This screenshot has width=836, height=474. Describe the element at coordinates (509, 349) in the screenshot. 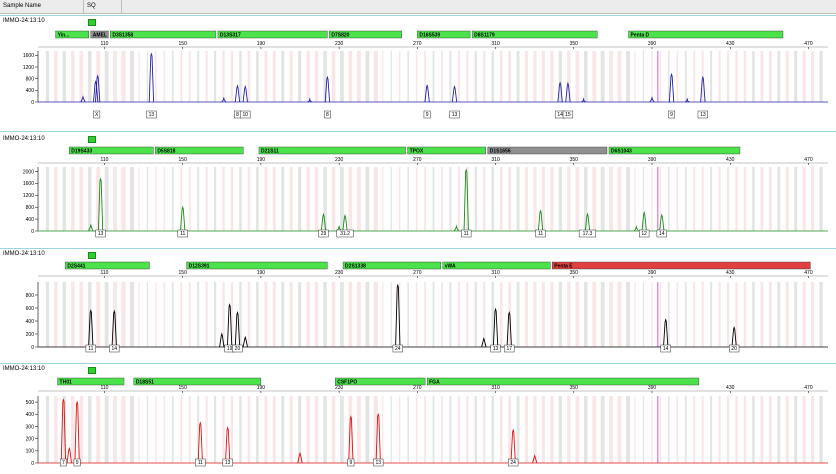

I see `allele-call-label: 17` at that location.